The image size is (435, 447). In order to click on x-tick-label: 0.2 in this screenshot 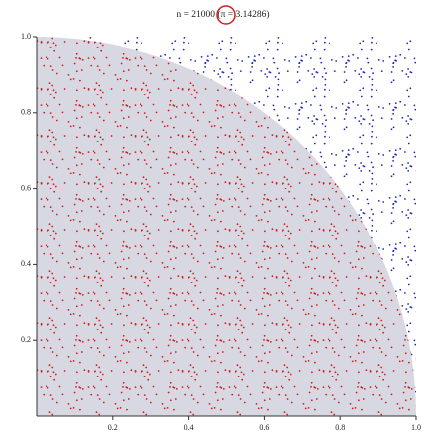, I will do `click(113, 427)`.